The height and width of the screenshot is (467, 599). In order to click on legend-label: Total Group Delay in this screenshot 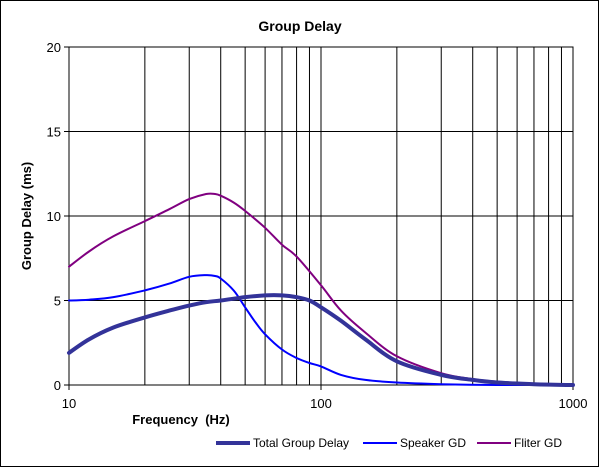, I will do `click(301, 443)`.